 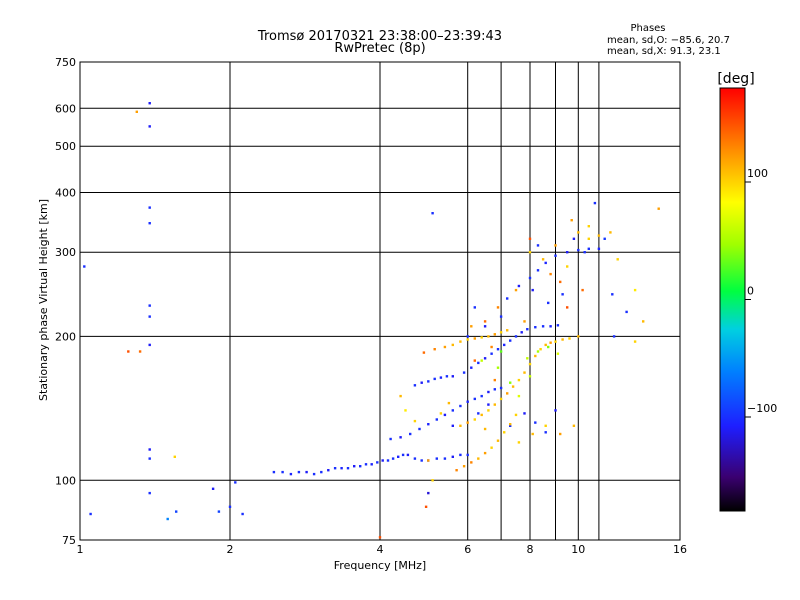 I want to click on x-tick-label: 1, so click(x=80, y=549).